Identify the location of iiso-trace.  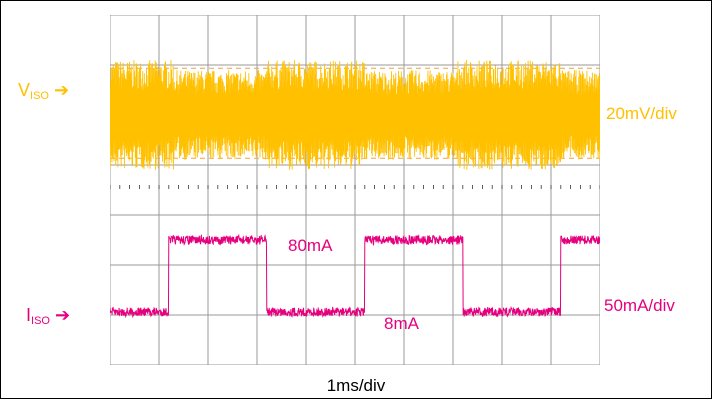
(355, 276).